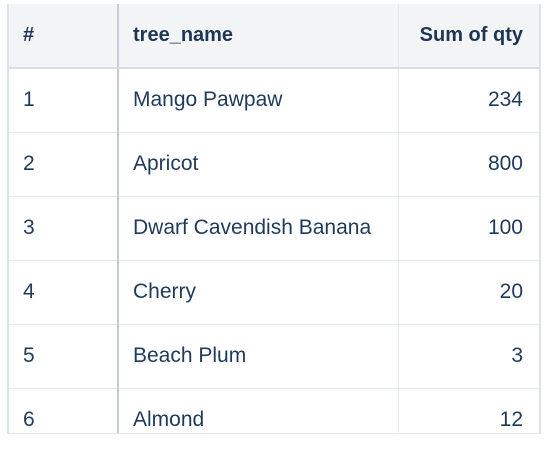  I want to click on sum-of-qty-cell: 234, so click(468, 100).